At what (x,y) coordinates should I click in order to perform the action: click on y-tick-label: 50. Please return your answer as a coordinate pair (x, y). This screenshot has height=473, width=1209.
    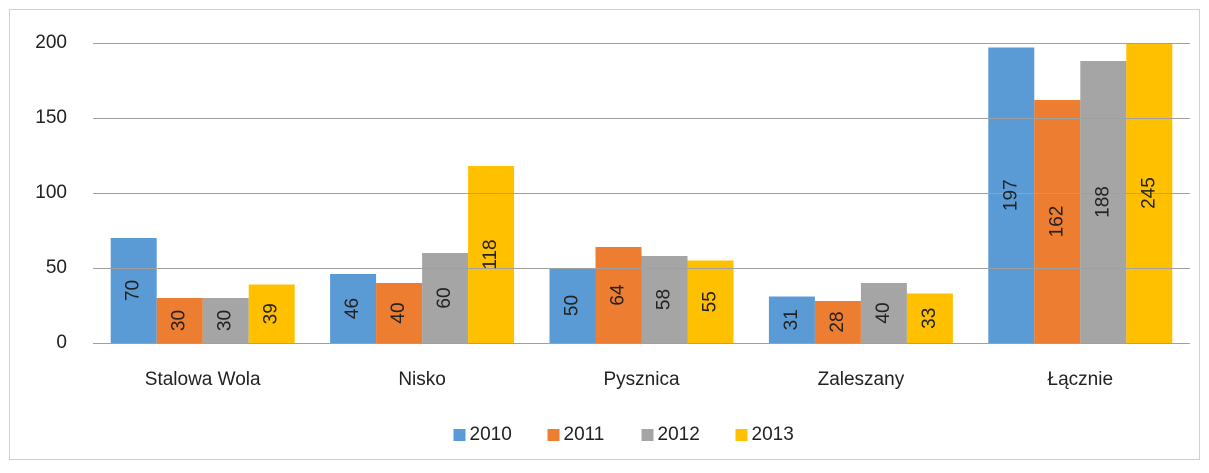
    Looking at the image, I should click on (56, 267).